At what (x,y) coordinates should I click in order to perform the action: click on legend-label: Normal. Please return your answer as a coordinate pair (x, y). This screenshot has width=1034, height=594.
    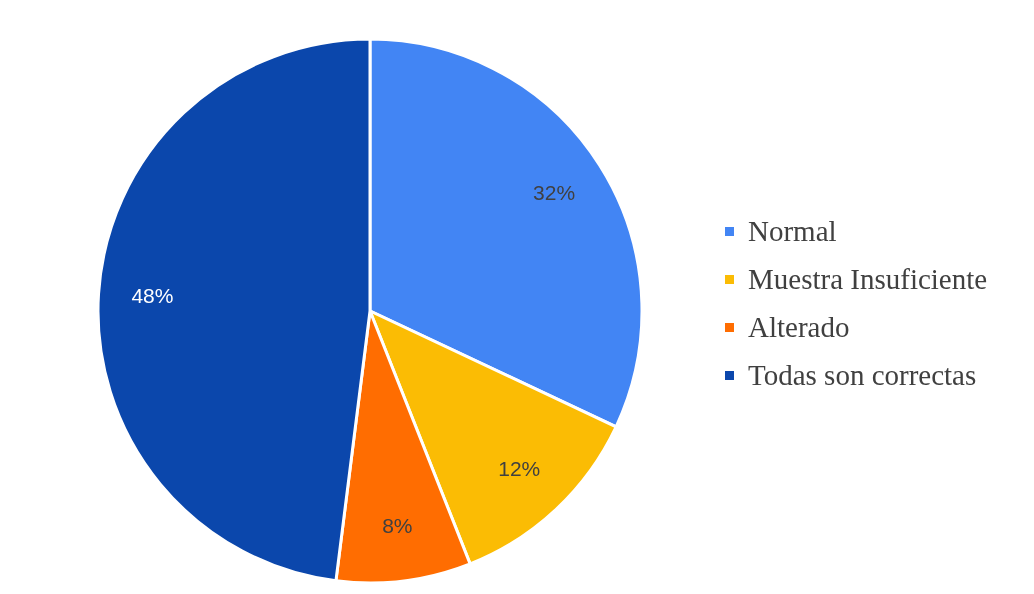
    Looking at the image, I should click on (792, 230).